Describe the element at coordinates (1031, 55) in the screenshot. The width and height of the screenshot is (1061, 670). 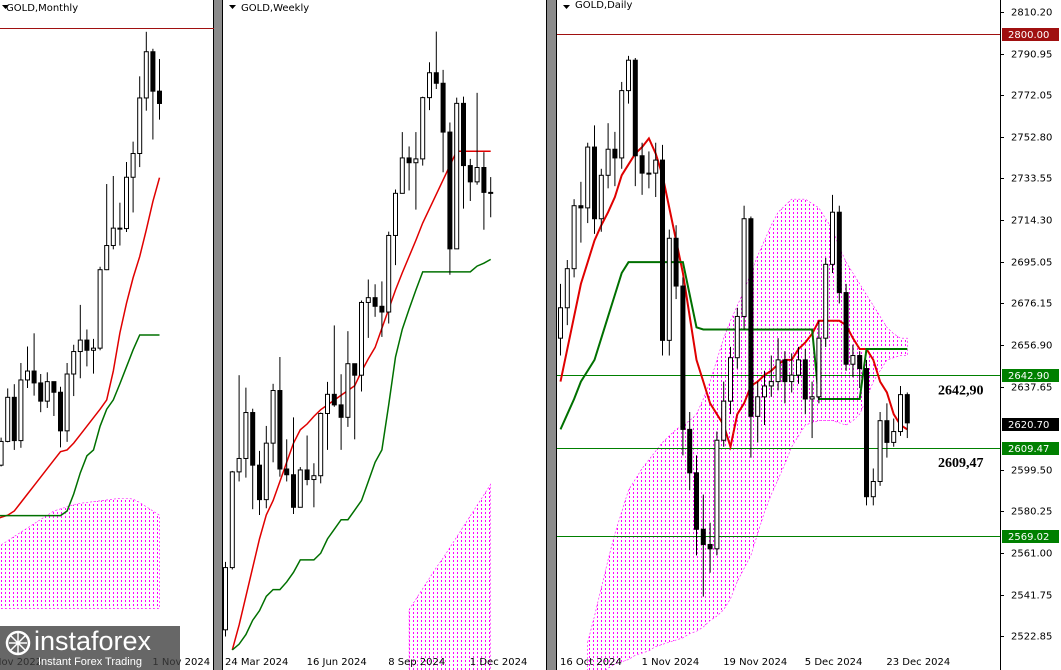
I see `y-tick-label: 2790.95` at that location.